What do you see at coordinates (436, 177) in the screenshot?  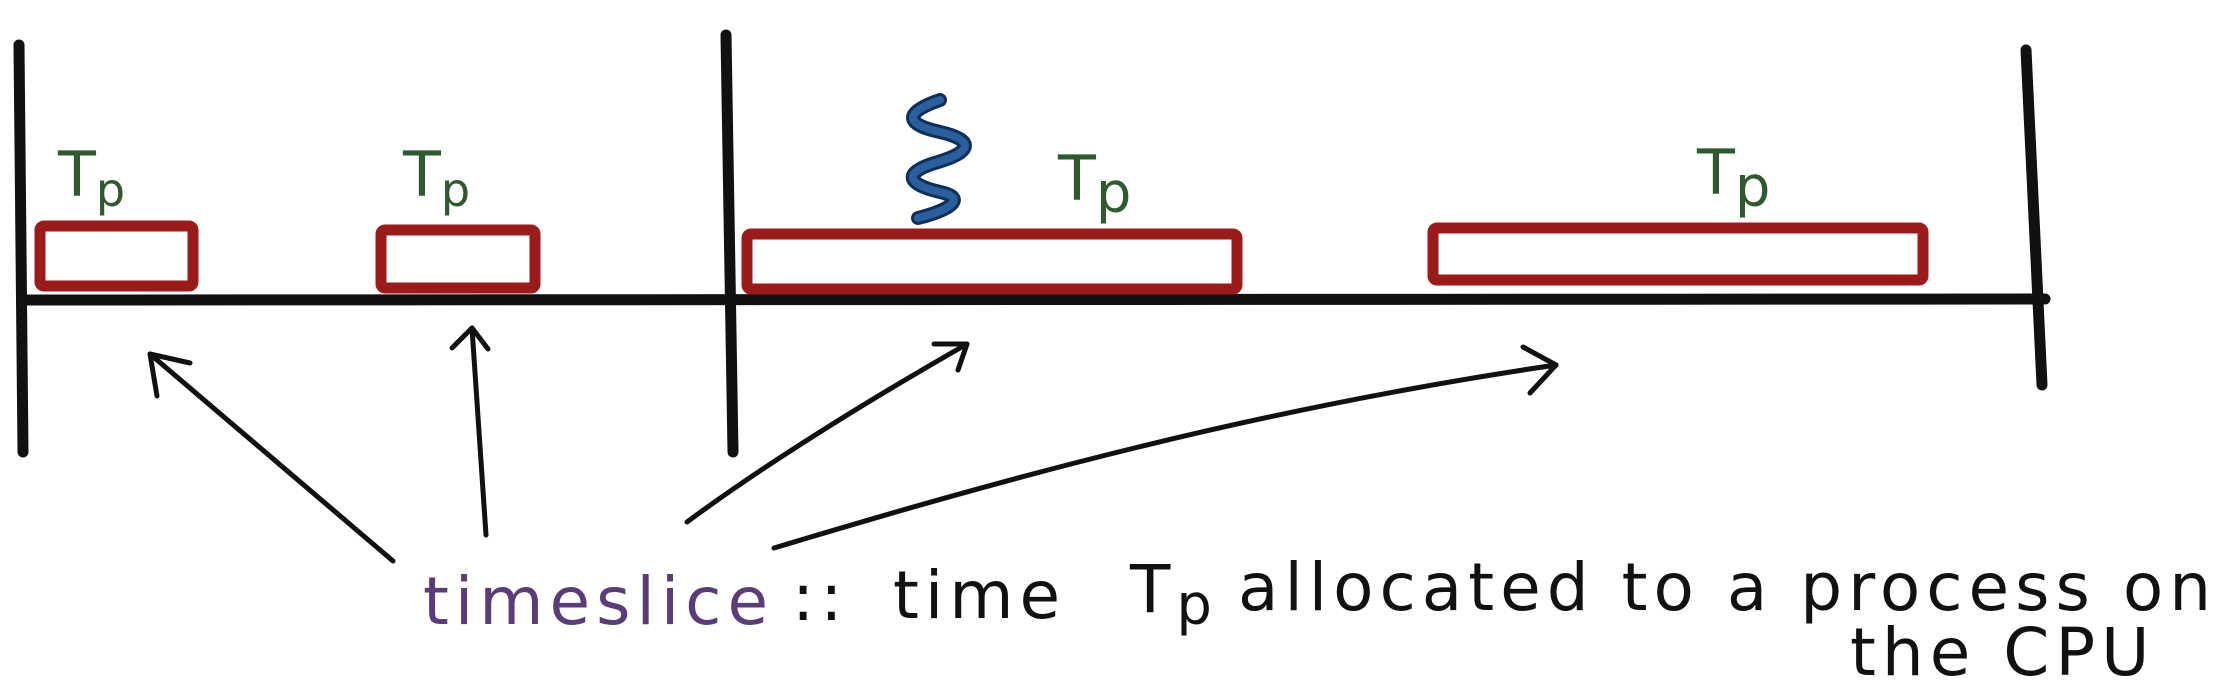 I see `timeslice-label-2: Tp` at bounding box center [436, 177].